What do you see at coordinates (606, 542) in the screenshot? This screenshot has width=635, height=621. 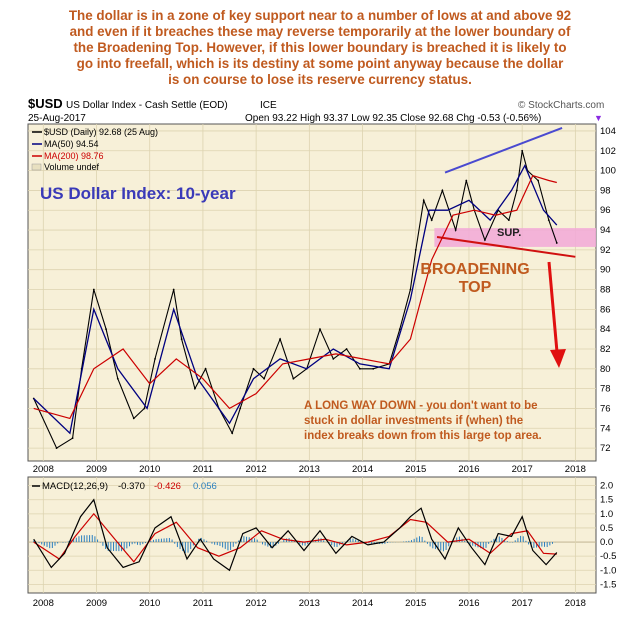 I see `macd-tick-label: 0.0` at bounding box center [606, 542].